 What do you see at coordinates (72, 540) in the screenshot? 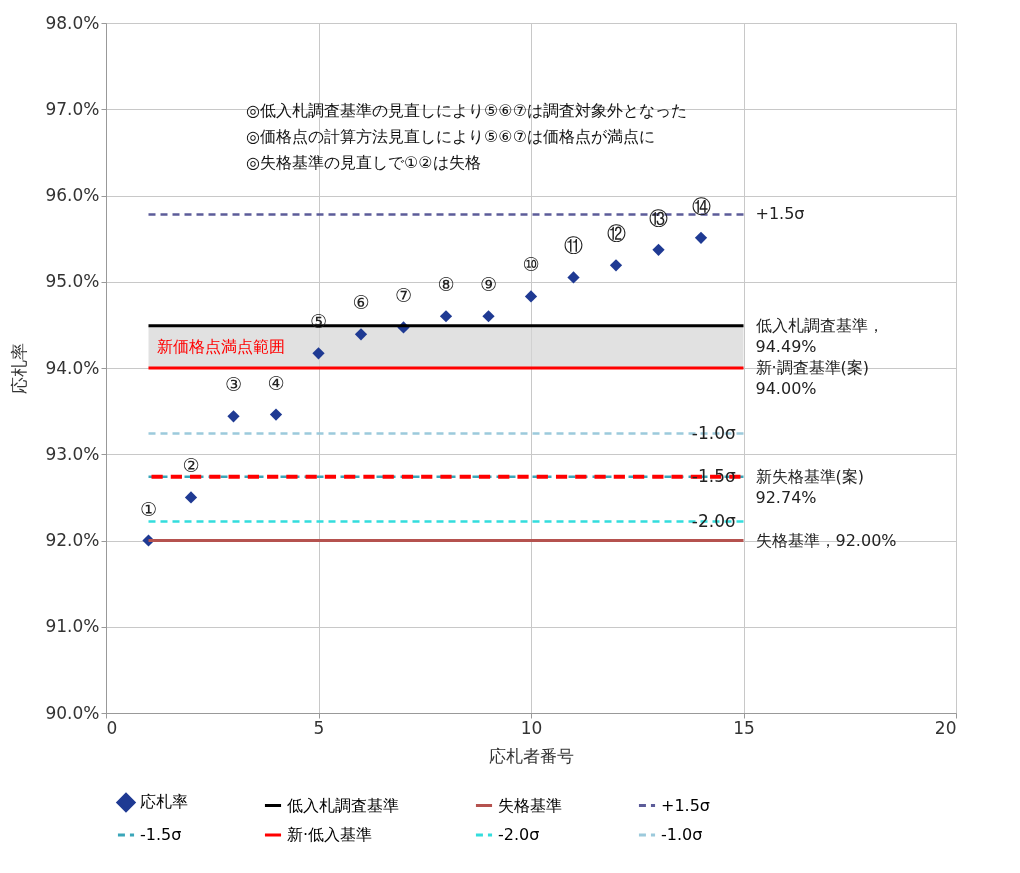
I see `y-tick-label: 92.0%` at bounding box center [72, 540].